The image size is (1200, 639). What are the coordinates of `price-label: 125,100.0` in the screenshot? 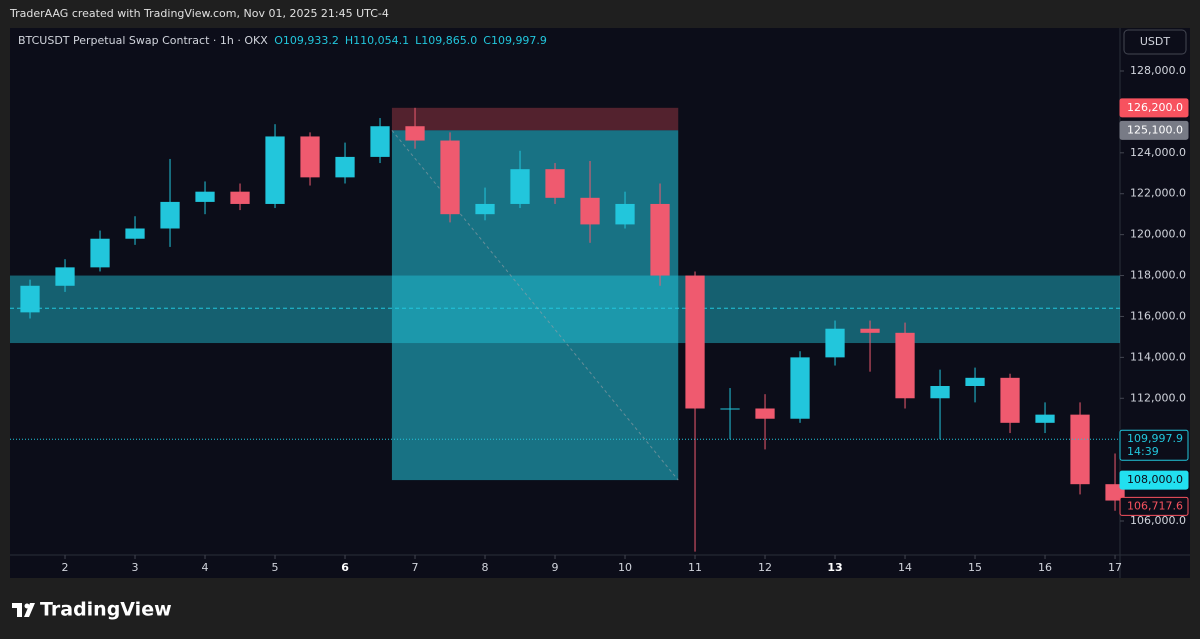 It's located at (1155, 129).